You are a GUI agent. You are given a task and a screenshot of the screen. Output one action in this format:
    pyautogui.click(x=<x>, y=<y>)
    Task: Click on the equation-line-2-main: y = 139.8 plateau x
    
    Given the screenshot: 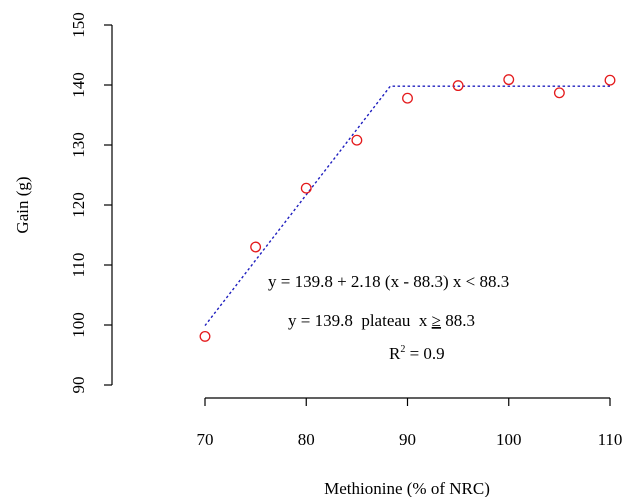 What is the action you would take?
    pyautogui.click(x=360, y=320)
    